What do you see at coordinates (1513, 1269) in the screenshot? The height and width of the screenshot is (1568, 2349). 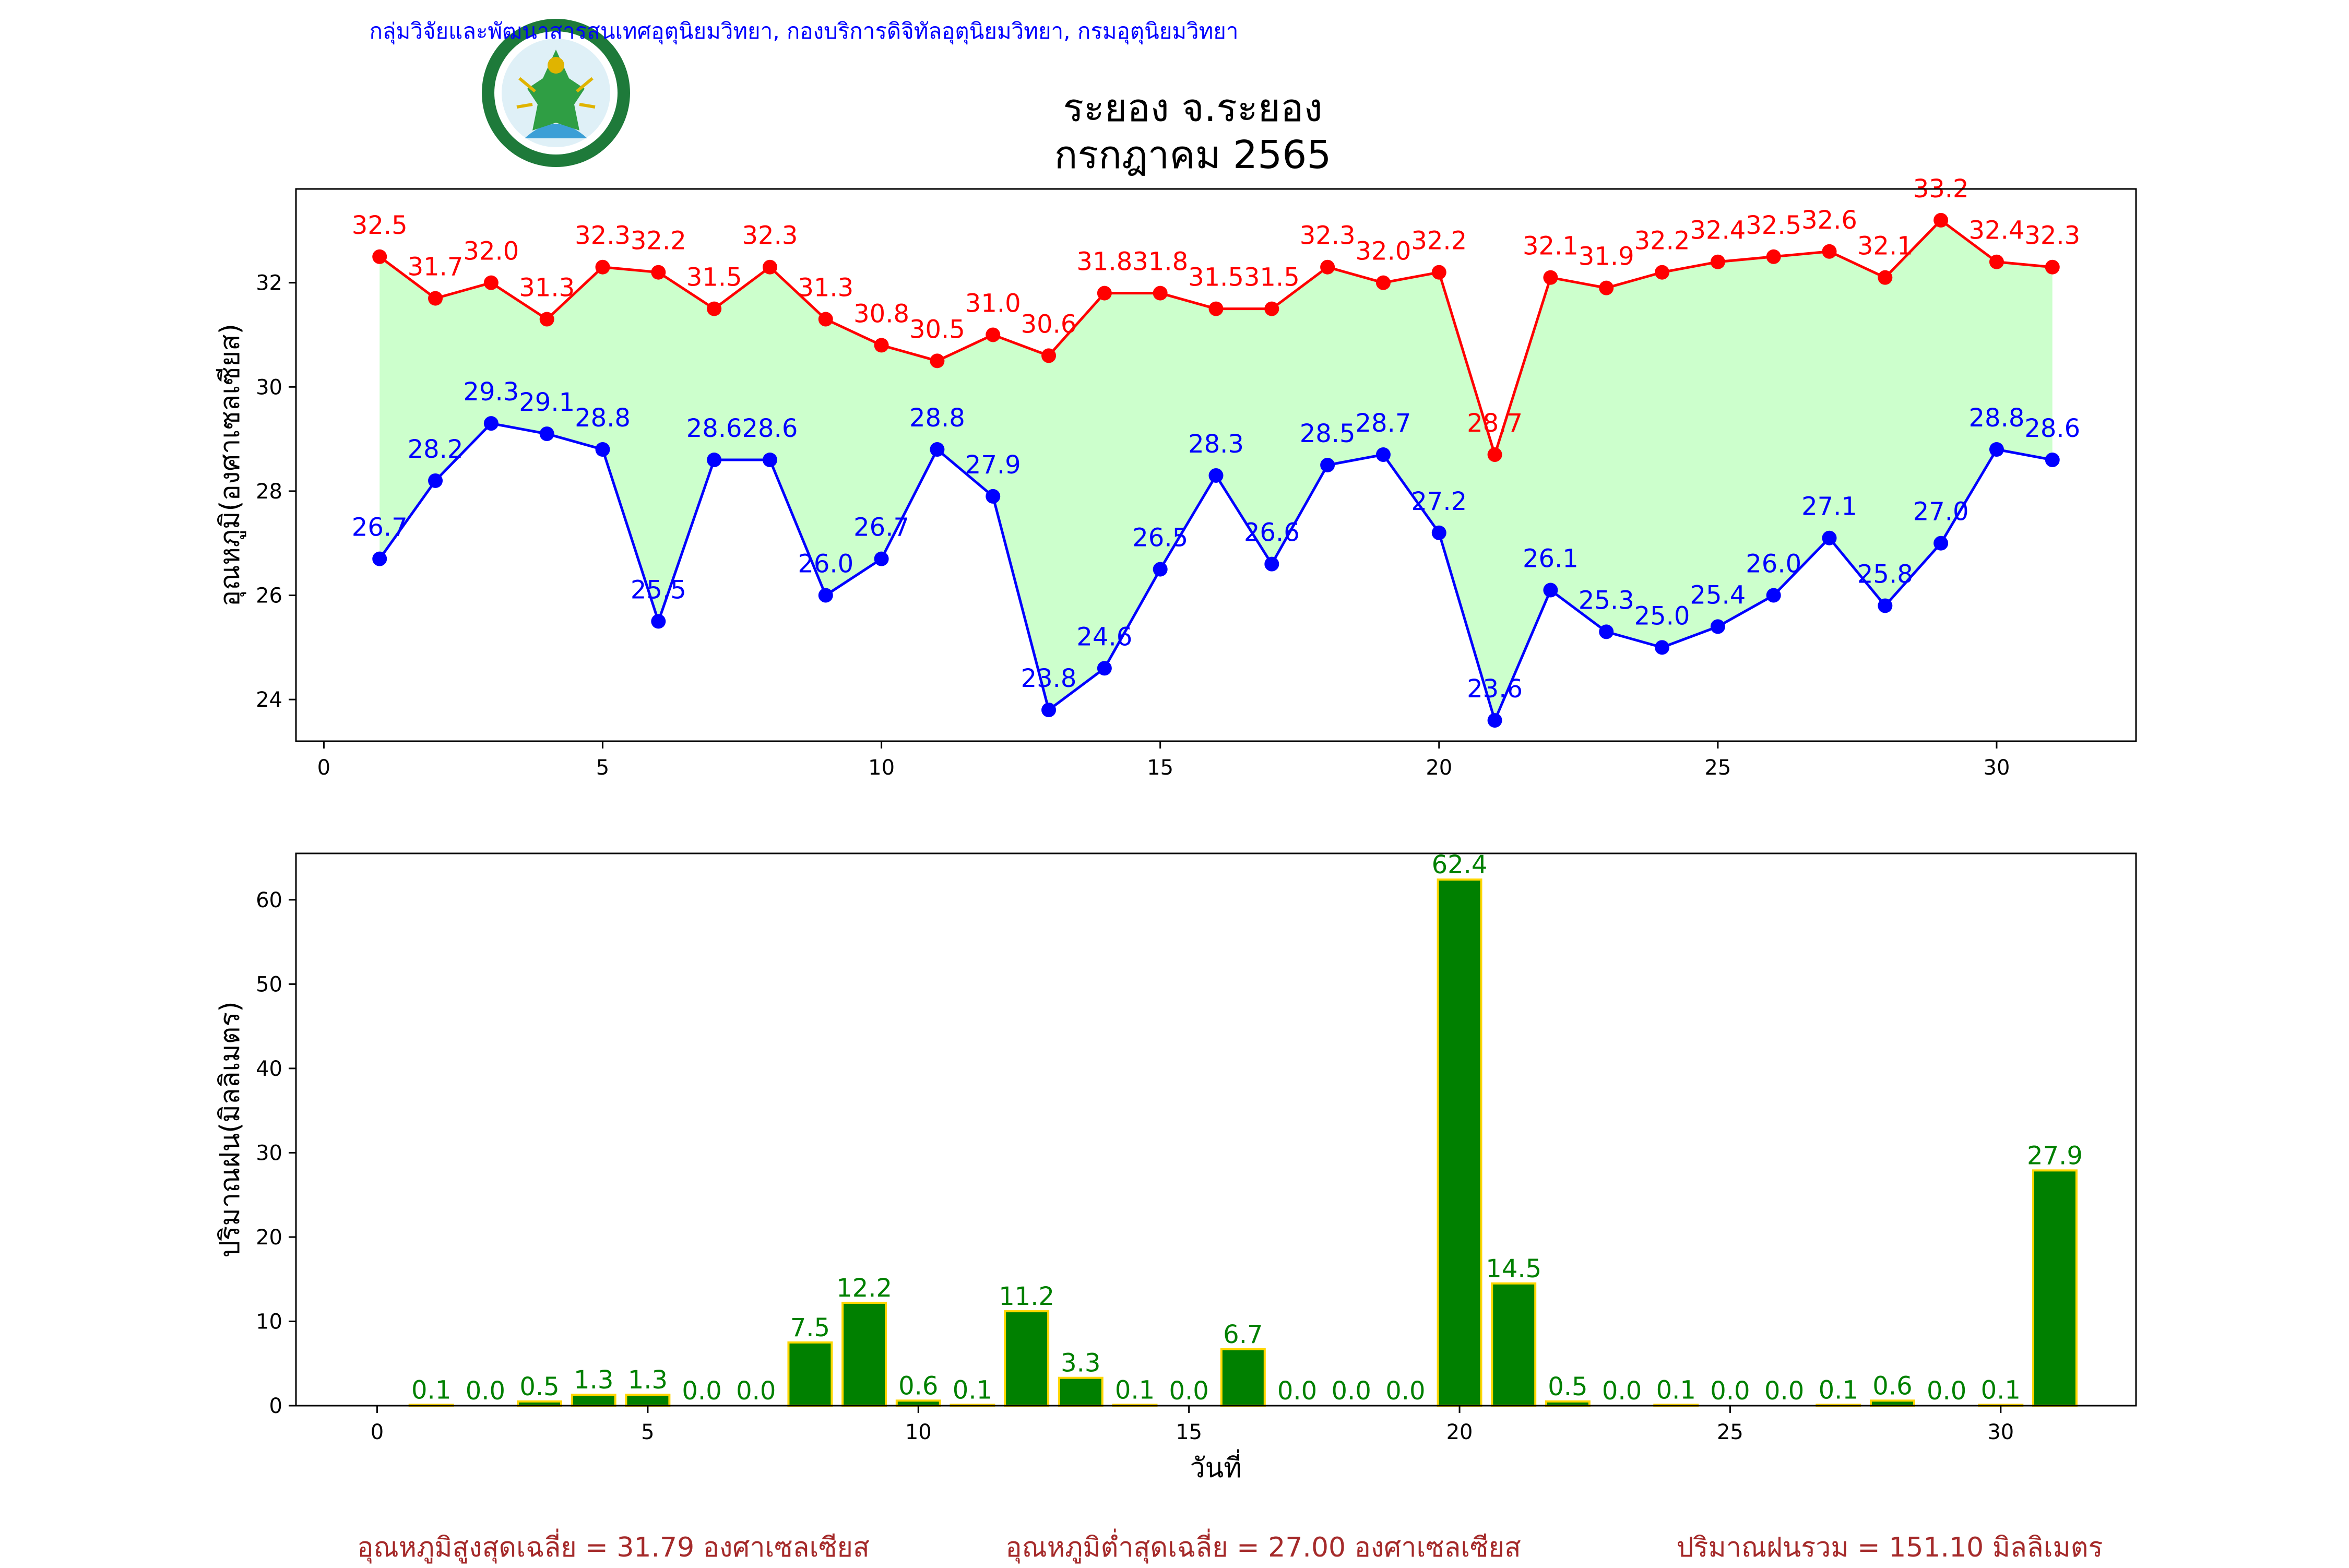 I see `rain-bar-label: 14.5` at bounding box center [1513, 1269].